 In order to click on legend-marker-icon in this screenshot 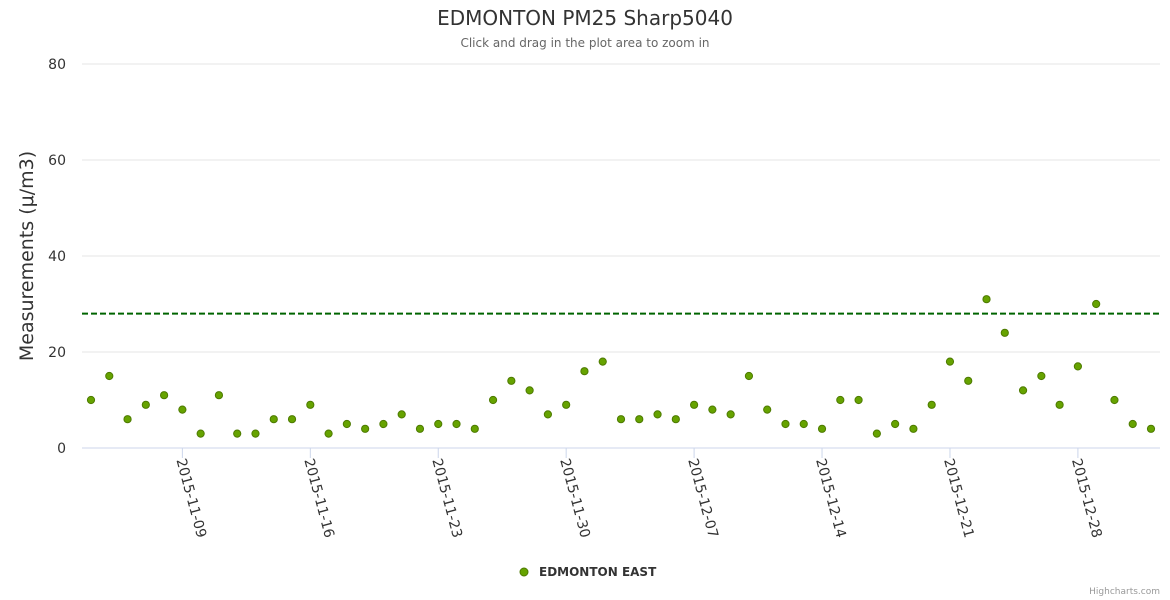, I will do `click(524, 572)`.